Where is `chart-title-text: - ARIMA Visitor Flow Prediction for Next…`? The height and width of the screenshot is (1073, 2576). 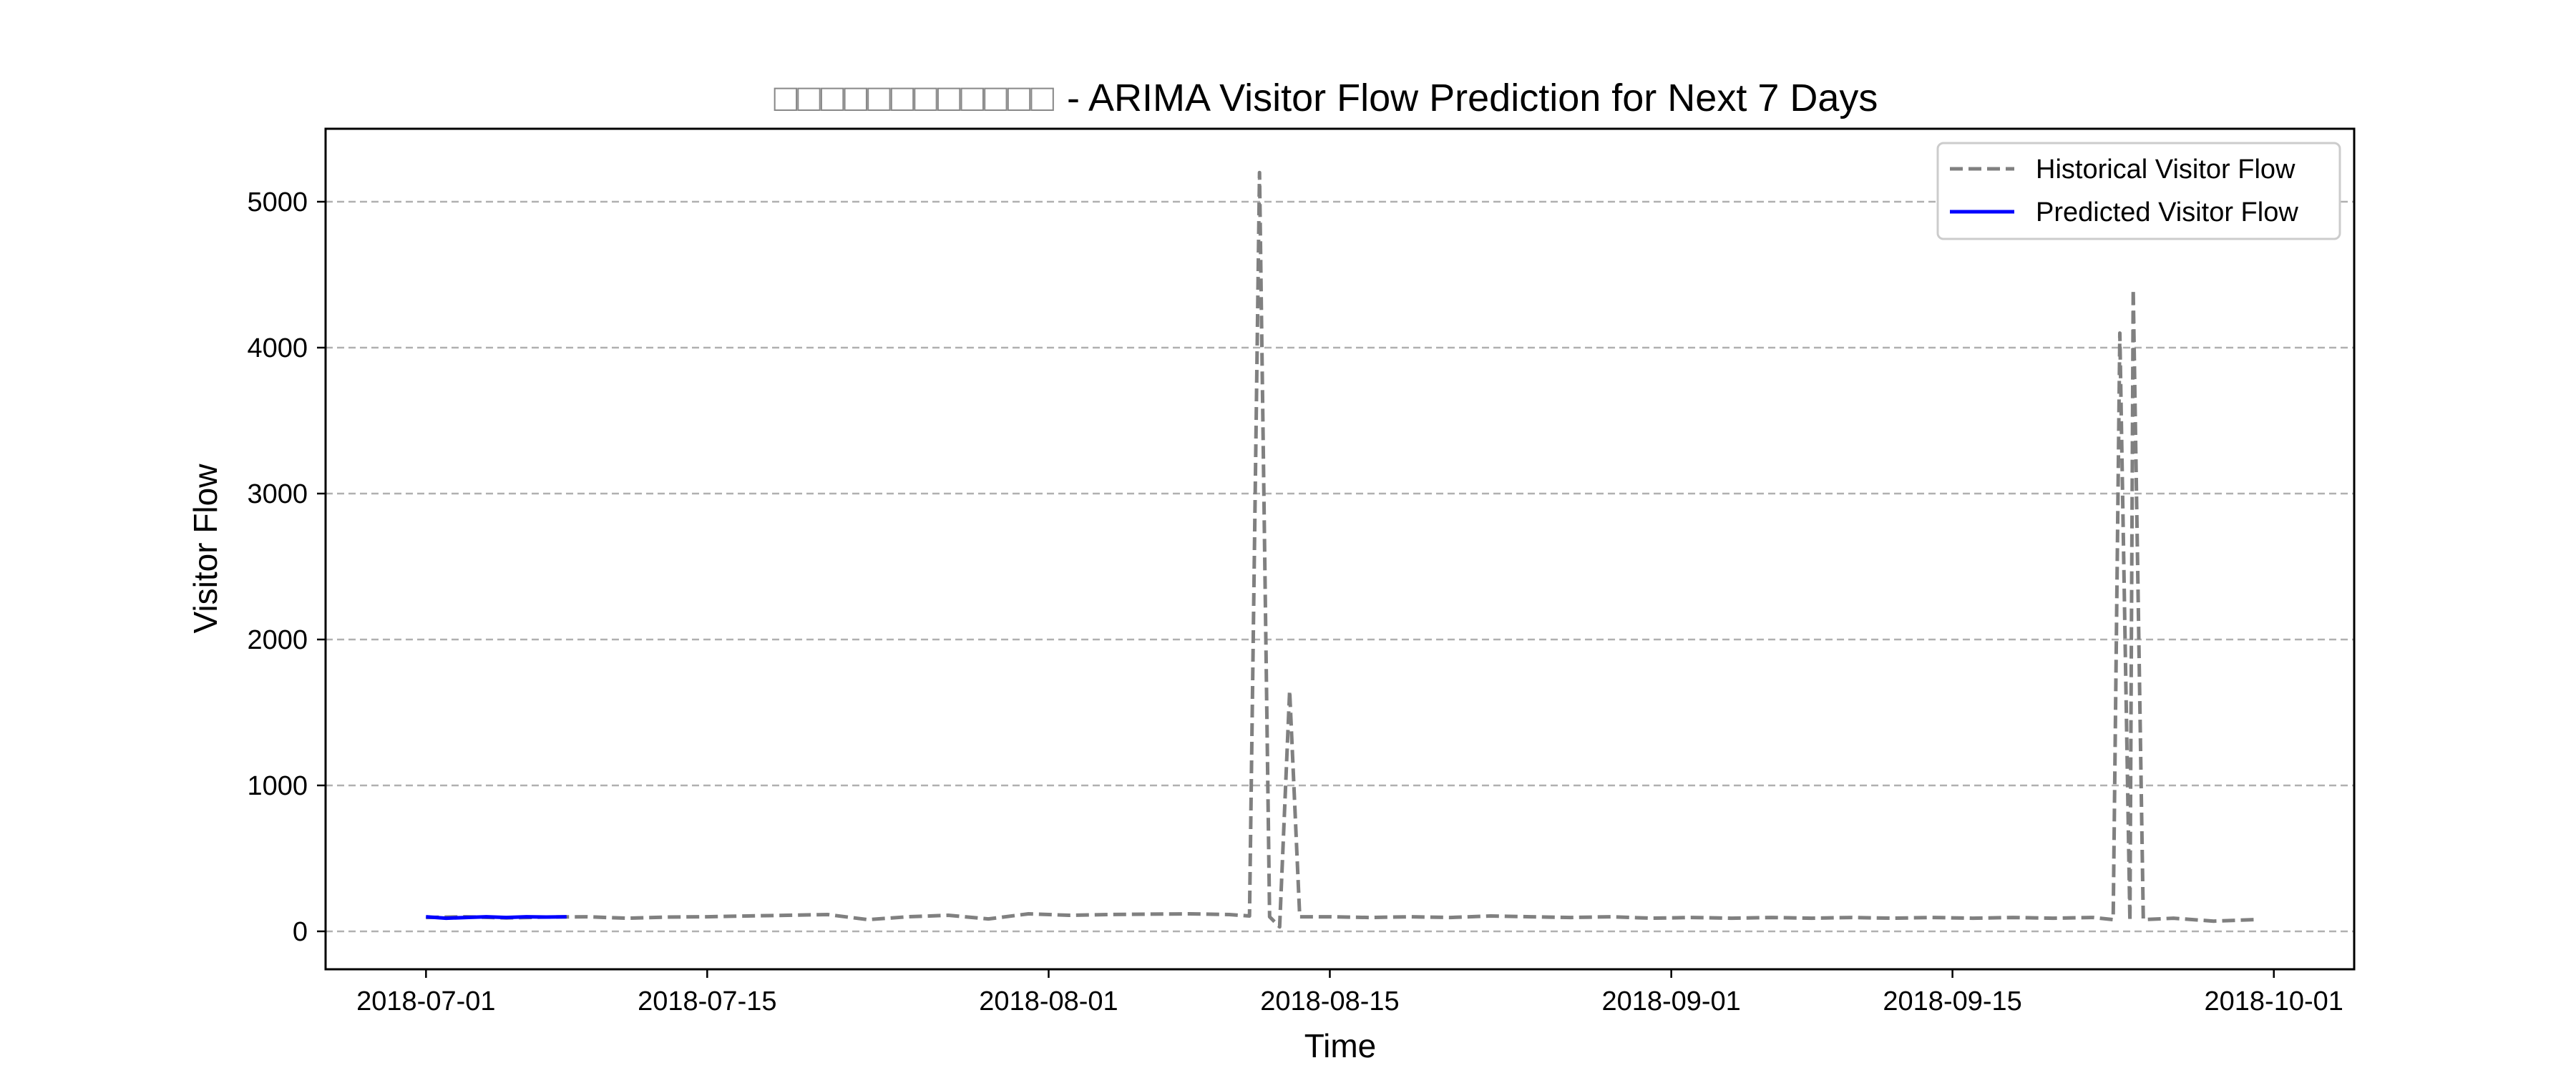
chart-title-text: - ARIMA Visitor Flow Prediction for Next… is located at coordinates (1472, 98).